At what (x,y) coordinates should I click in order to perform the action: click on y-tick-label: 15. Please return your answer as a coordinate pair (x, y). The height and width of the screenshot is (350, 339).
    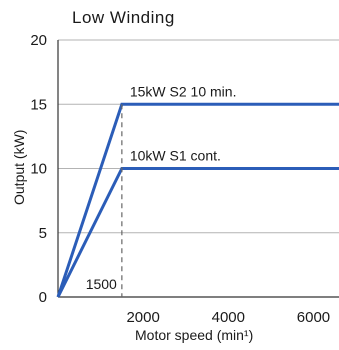
    Looking at the image, I should click on (38, 104).